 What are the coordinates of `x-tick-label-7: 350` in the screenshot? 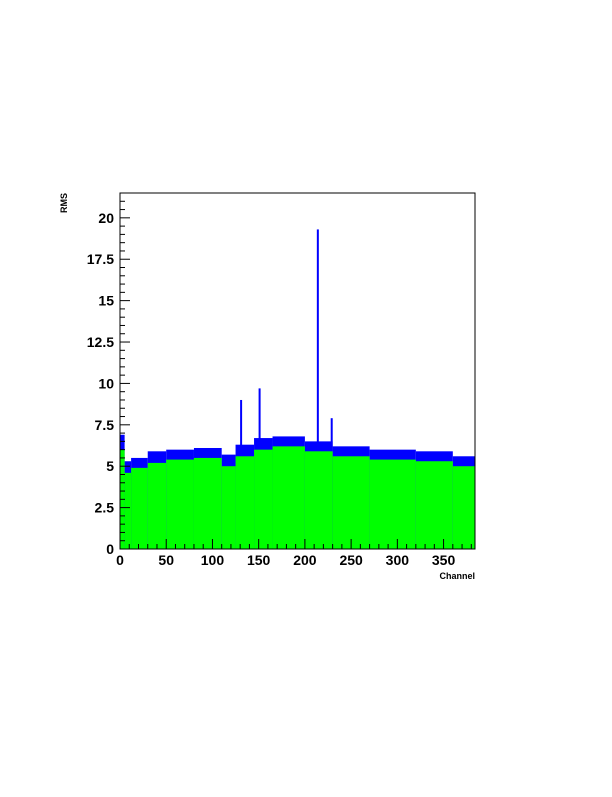 It's located at (444, 560).